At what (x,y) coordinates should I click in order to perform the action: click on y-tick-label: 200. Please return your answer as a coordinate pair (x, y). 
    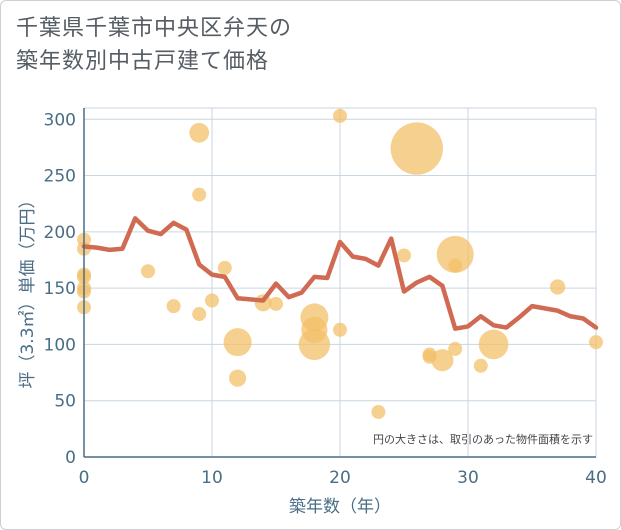
    Looking at the image, I should click on (60, 233).